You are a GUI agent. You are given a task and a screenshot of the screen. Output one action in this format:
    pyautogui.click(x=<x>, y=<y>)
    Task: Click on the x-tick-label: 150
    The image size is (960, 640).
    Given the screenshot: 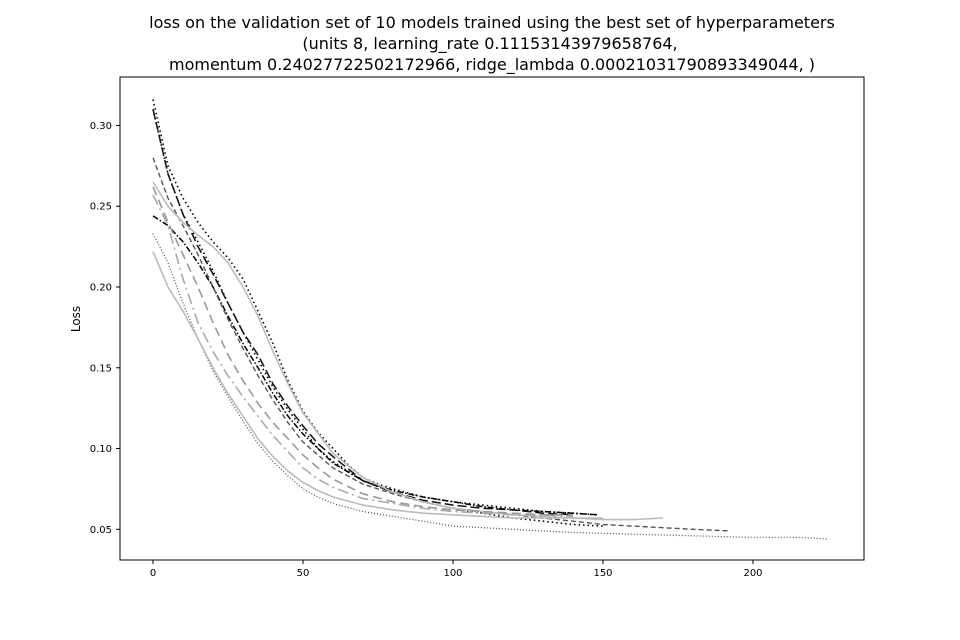 What is the action you would take?
    pyautogui.click(x=602, y=573)
    